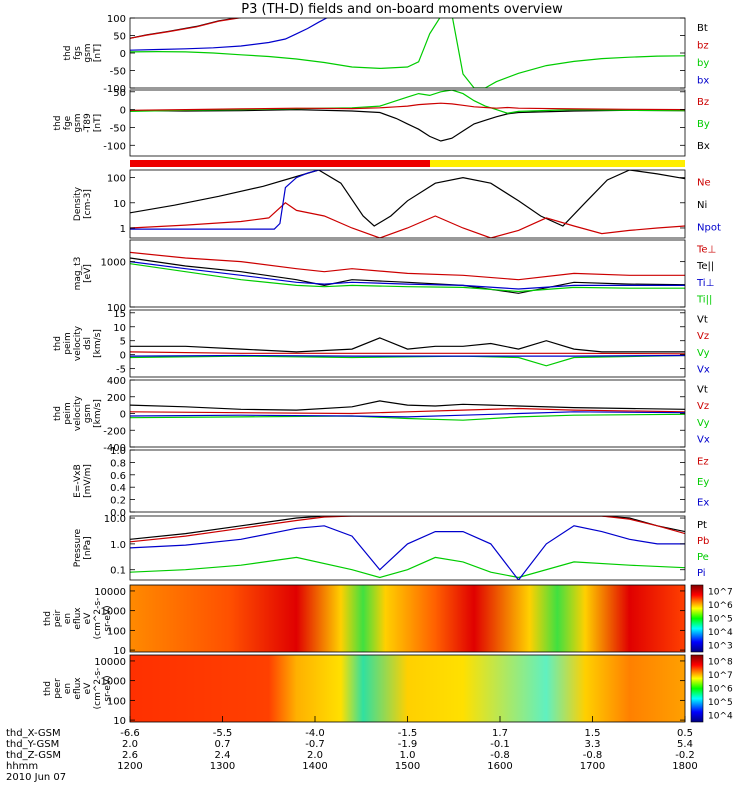 The height and width of the screenshot is (800, 750). Describe the element at coordinates (186, 28) in the screenshot. I see `fgs-series-bz` at that location.